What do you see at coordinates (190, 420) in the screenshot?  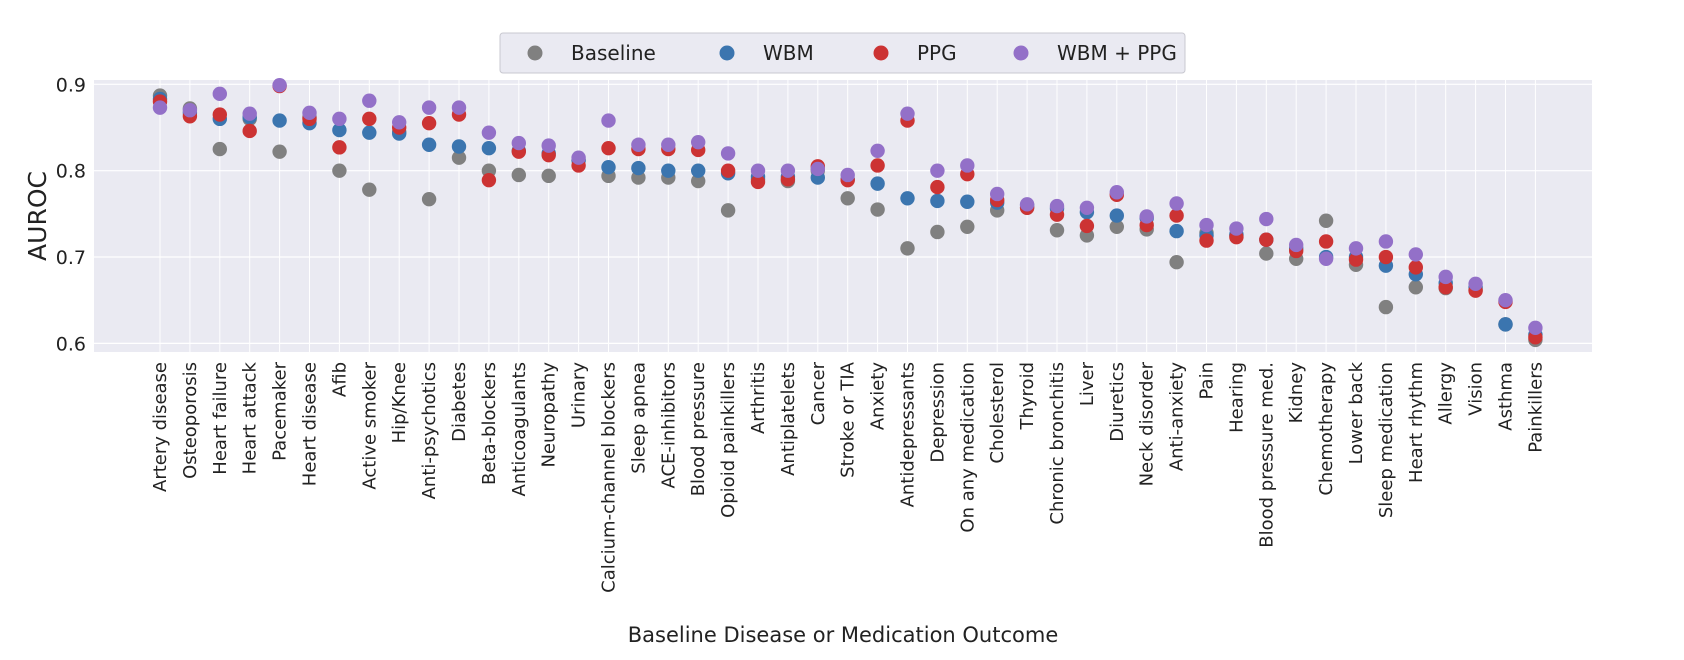 I see `x-tick-label: Osteoporosis` at bounding box center [190, 420].